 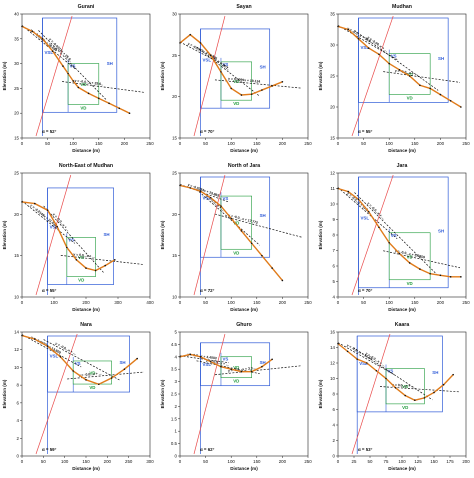 What do you see at coordinates (162, 393) in the screenshot?
I see `y-axis-title: Elevation (m)` at bounding box center [162, 393].